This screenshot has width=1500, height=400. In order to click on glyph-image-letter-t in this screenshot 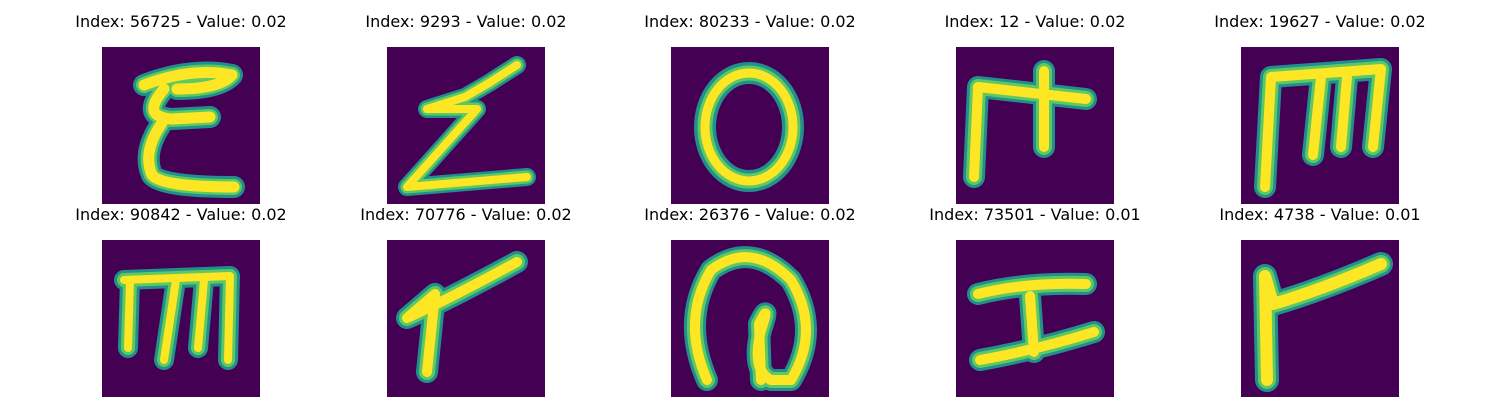, I will do `click(1035, 125)`.